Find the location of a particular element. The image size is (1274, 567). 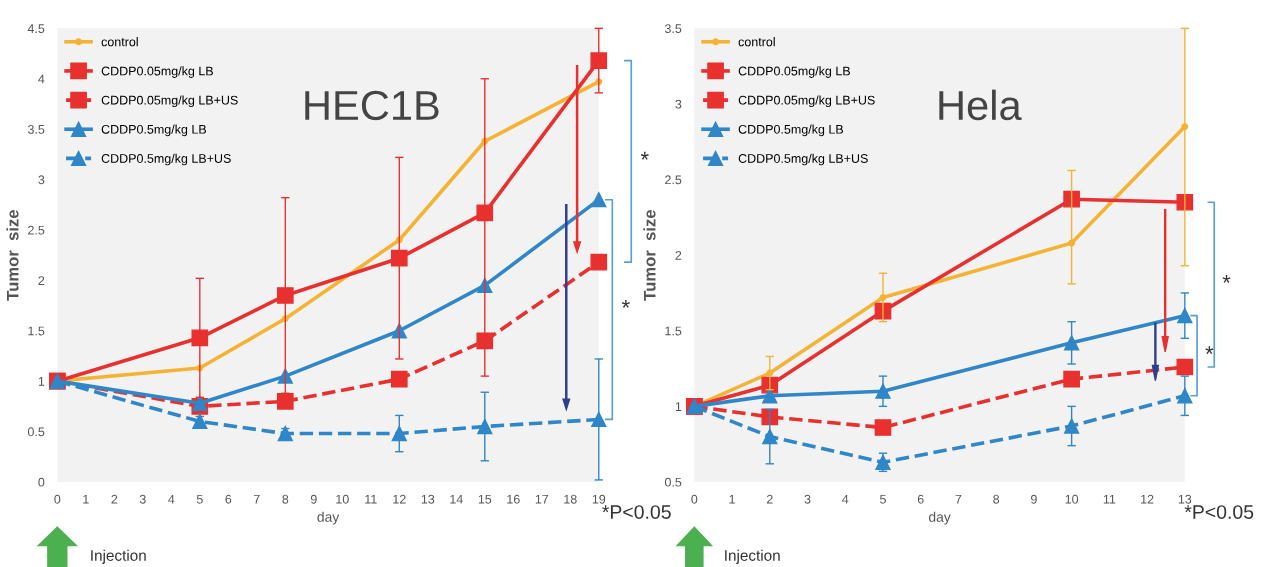

x-tick-label: 17 is located at coordinates (542, 499).